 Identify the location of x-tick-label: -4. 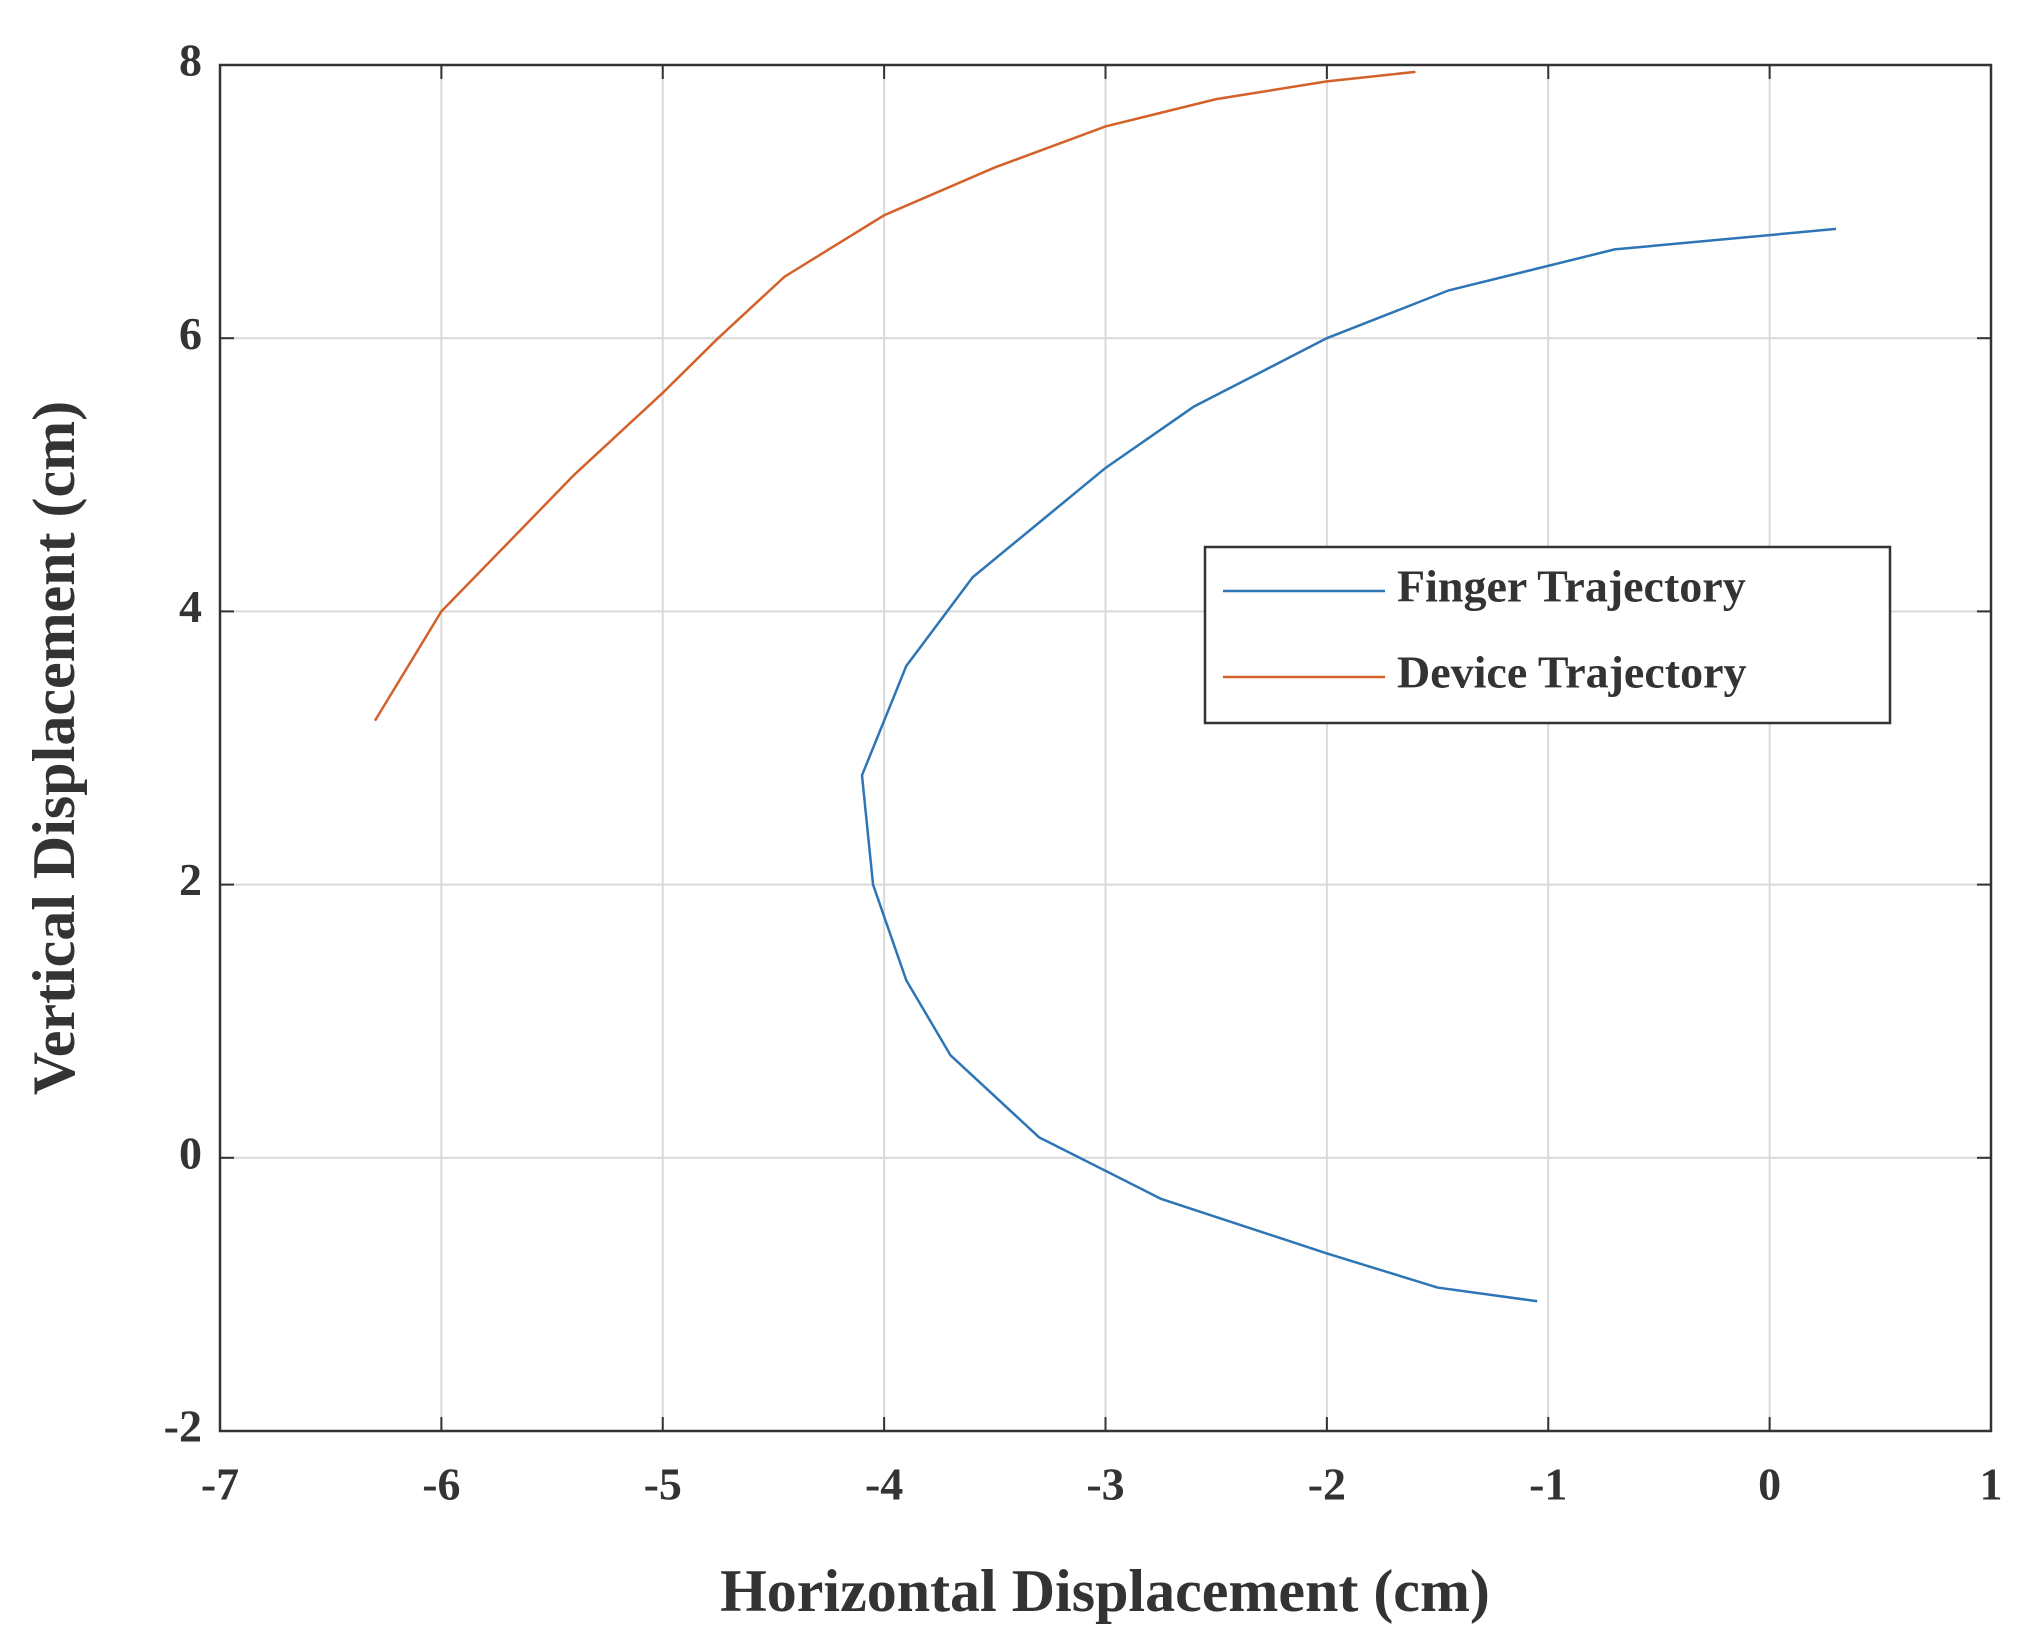
(884, 1484).